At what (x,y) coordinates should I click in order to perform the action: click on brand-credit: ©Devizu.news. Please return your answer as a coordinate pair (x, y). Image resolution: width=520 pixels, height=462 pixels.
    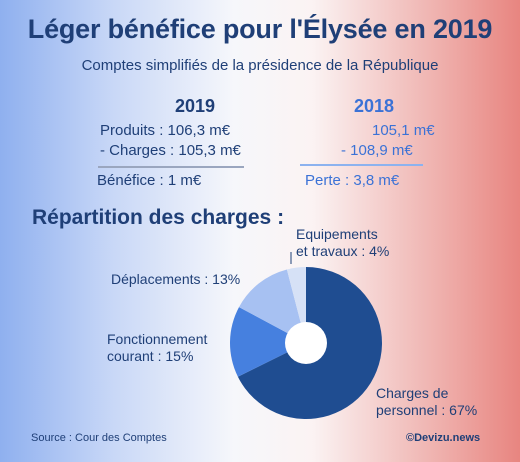
    Looking at the image, I should click on (443, 438).